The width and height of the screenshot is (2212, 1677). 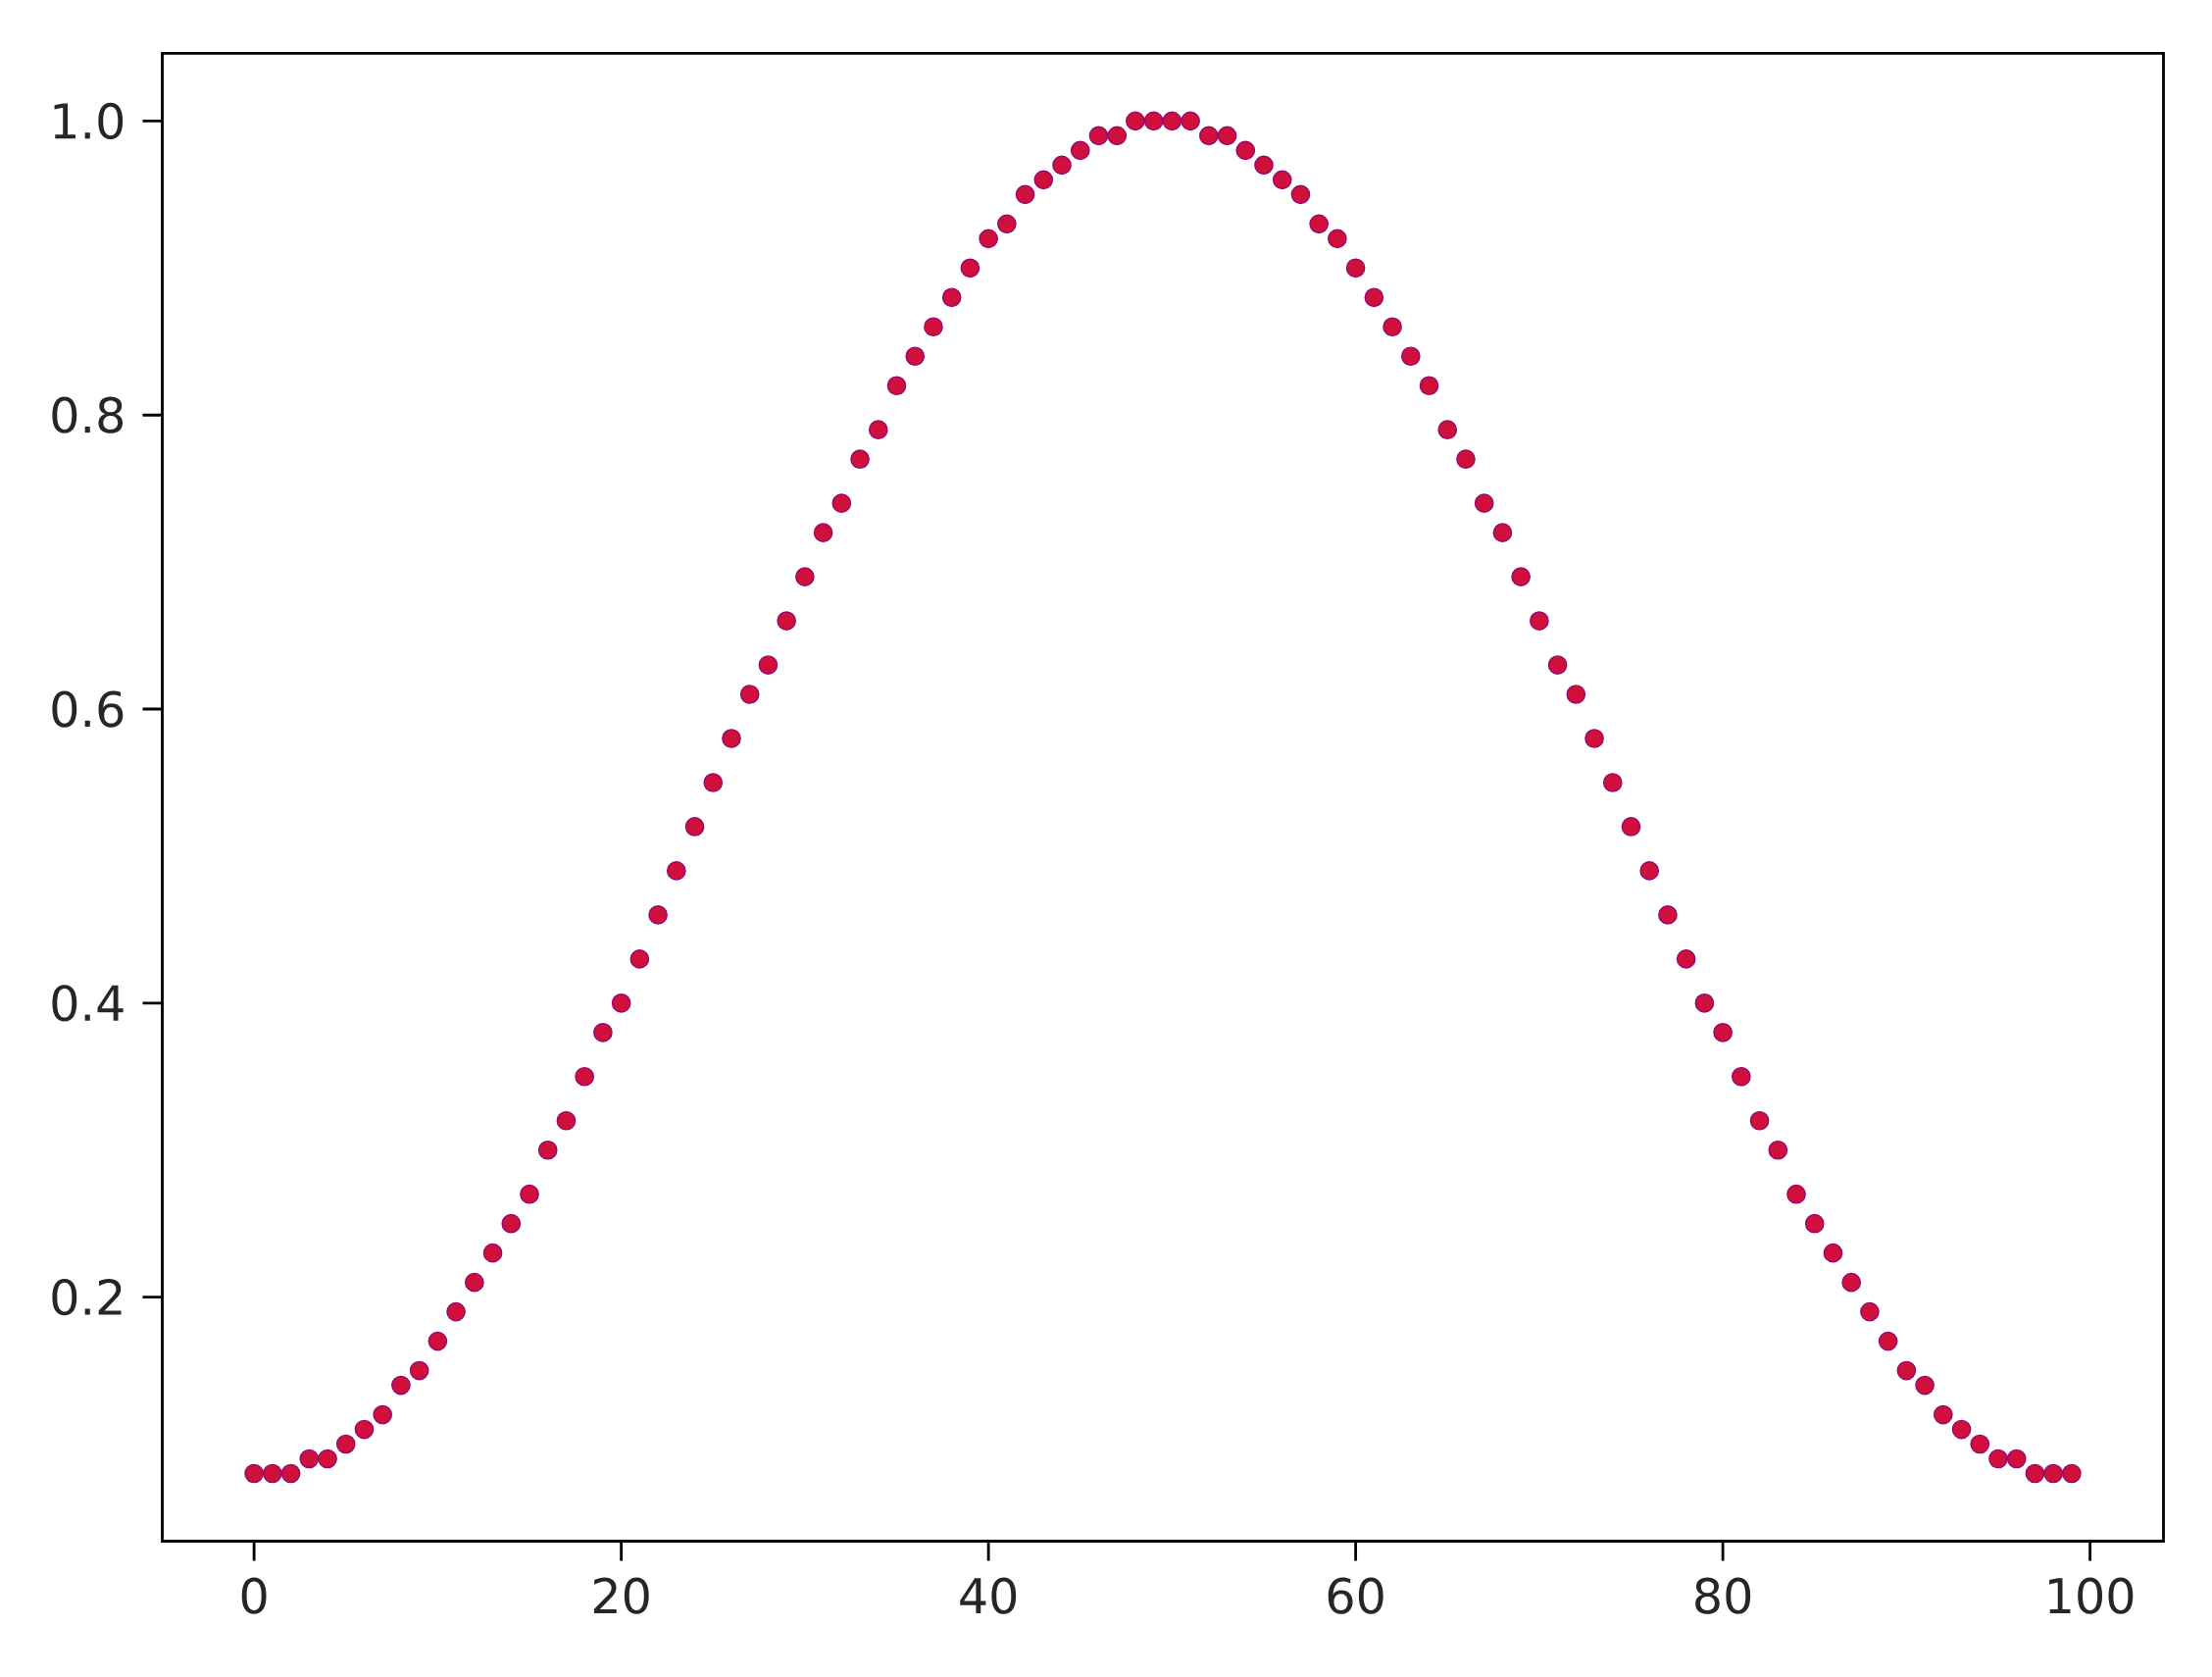 I want to click on x-tick-label: 100, so click(x=2091, y=1595).